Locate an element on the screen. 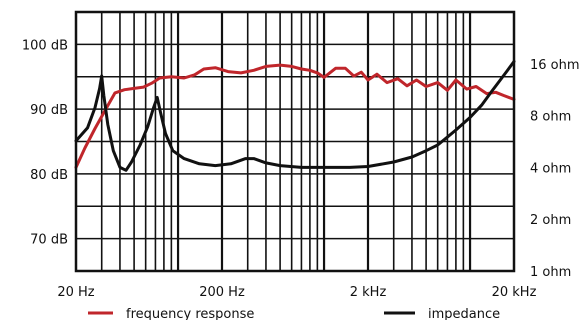  legend: frequency response impedance is located at coordinates (294, 313).